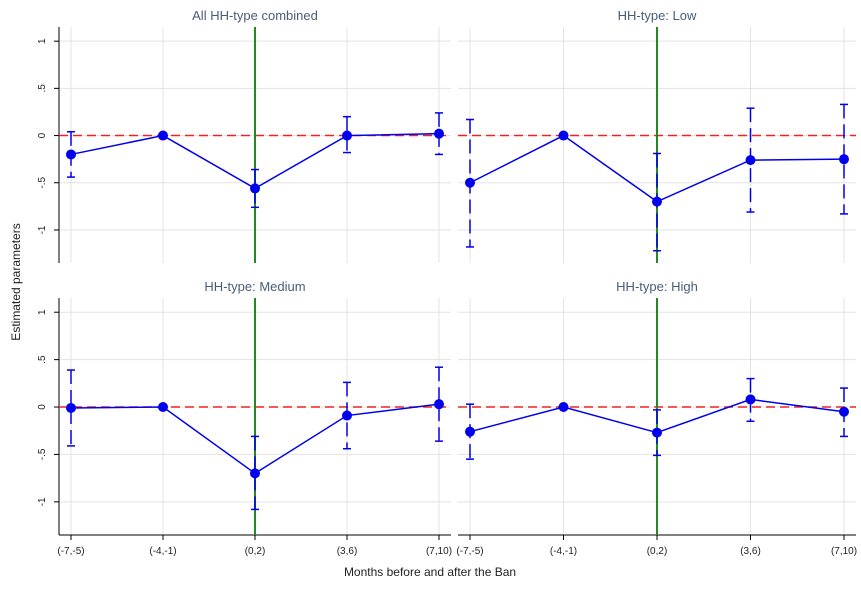  I want to click on panel-title: HH-type: Low, so click(657, 15).